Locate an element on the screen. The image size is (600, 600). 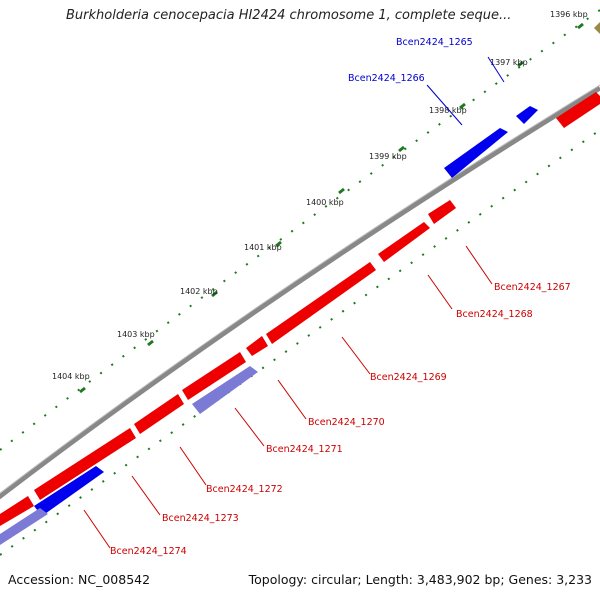
accession-text: Accession: NC_008542 is located at coordinates (79, 579).